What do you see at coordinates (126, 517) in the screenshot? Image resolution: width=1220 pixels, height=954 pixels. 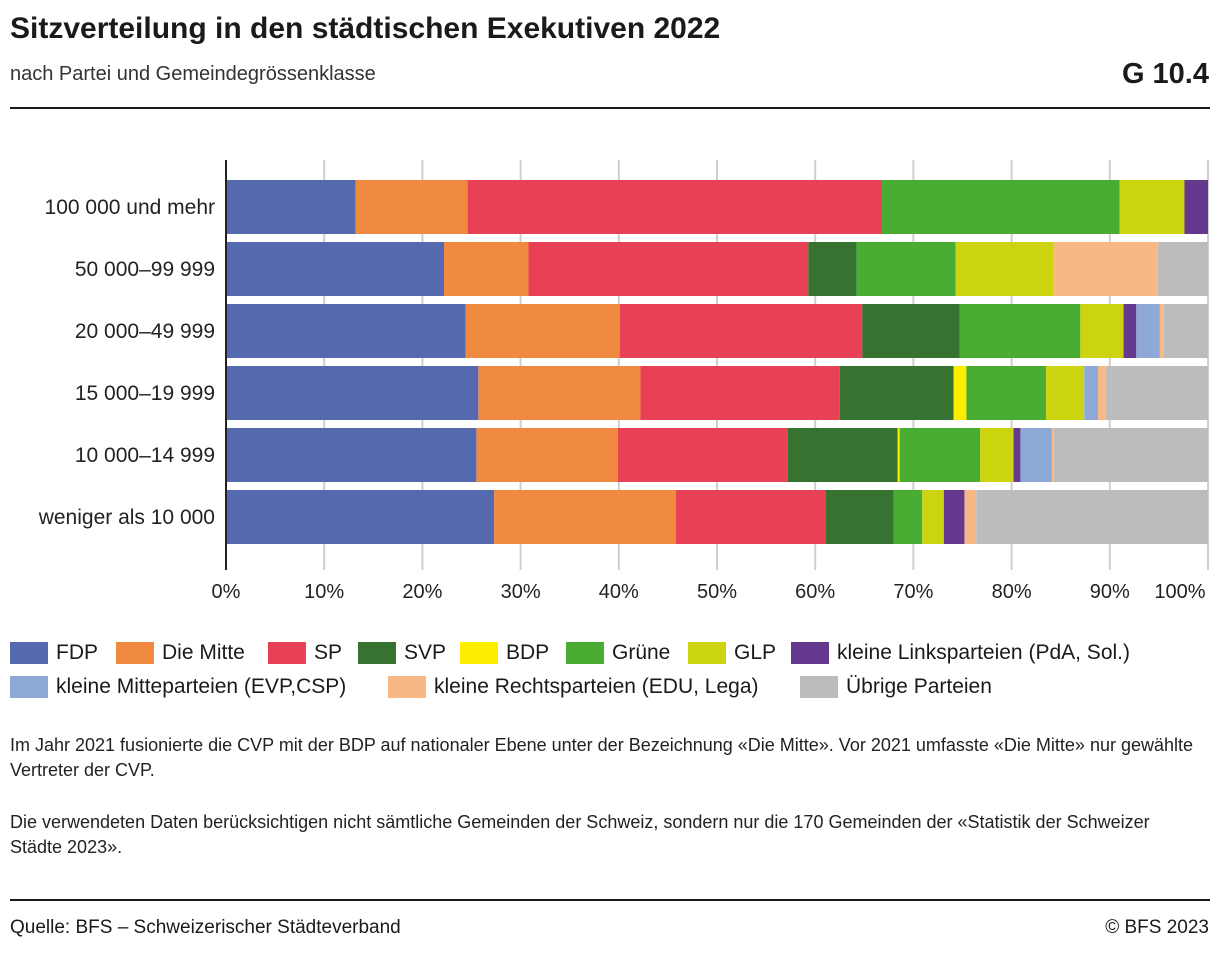 I see `category-label: weniger als 10 000` at bounding box center [126, 517].